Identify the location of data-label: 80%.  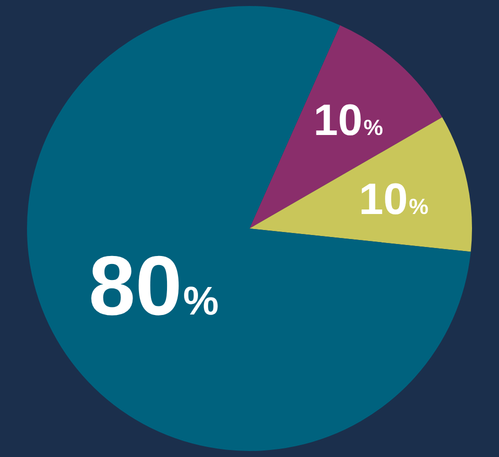
(153, 285).